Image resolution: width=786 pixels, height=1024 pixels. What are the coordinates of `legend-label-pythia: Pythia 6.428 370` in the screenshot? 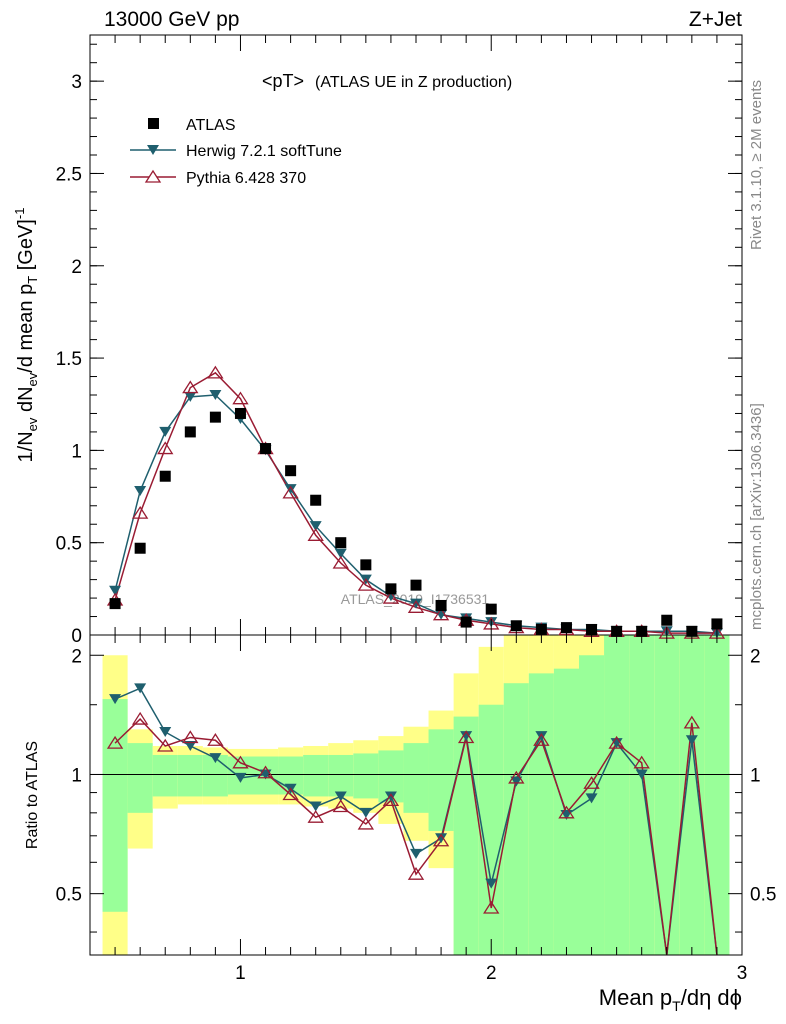 It's located at (246, 178).